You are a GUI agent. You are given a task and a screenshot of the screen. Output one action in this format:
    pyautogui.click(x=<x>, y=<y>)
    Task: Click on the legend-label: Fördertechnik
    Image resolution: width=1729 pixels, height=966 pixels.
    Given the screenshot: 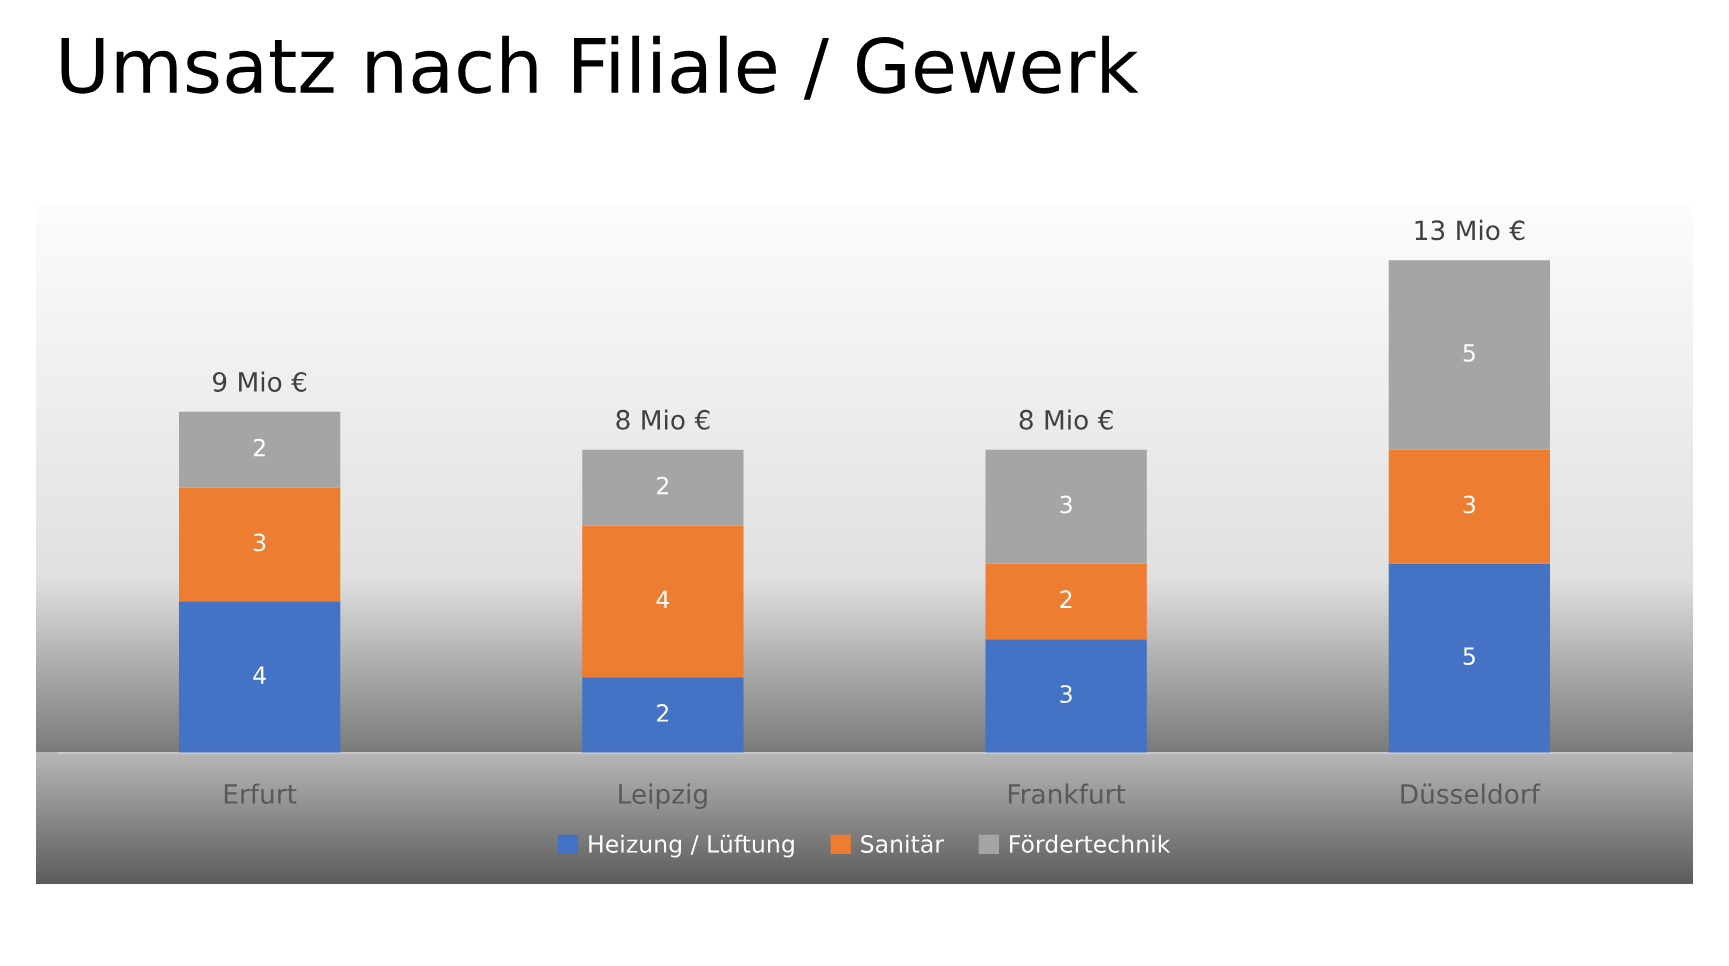 What is the action you would take?
    pyautogui.click(x=1090, y=843)
    